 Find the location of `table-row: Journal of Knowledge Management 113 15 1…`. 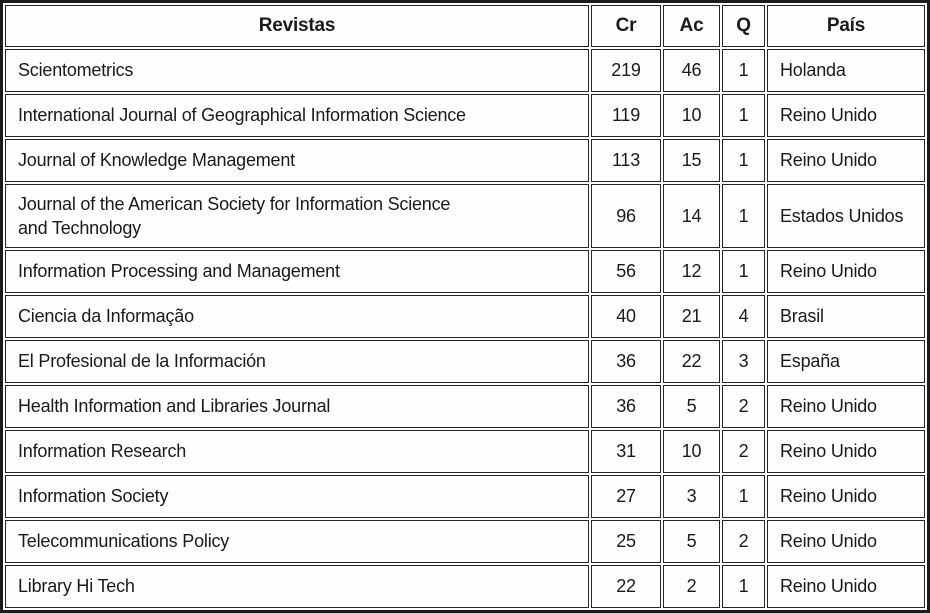

table-row: Journal of Knowledge Management 113 15 1… is located at coordinates (465, 160).